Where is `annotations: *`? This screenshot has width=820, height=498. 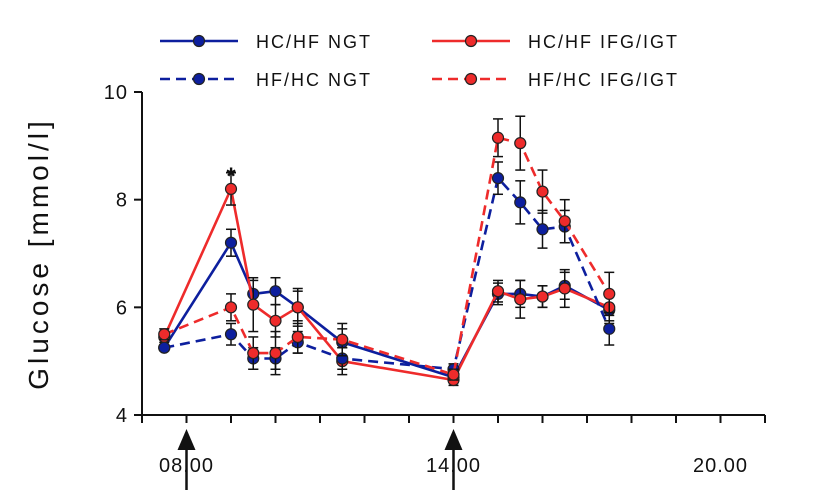 annotations: * is located at coordinates (231, 176).